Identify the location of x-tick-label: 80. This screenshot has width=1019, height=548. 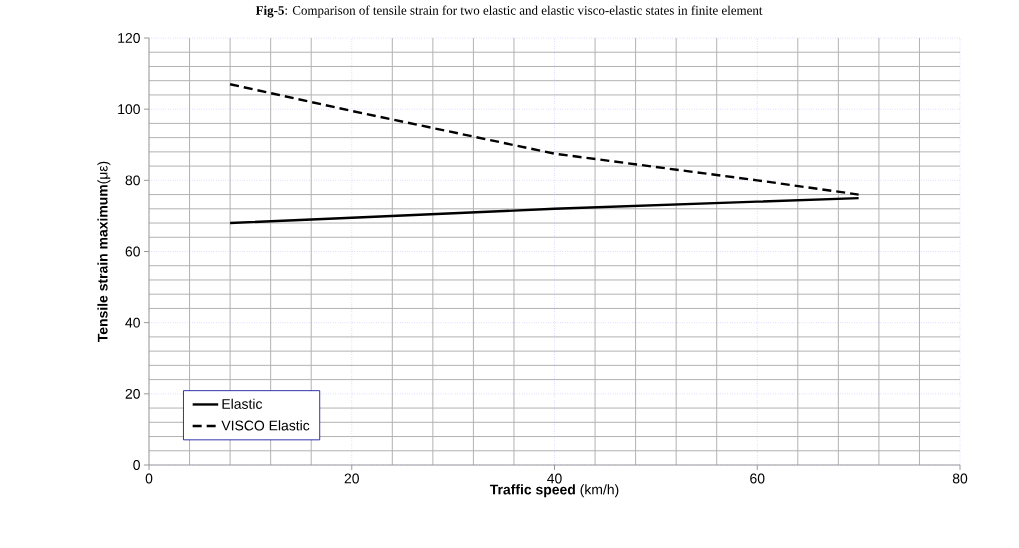
(960, 478).